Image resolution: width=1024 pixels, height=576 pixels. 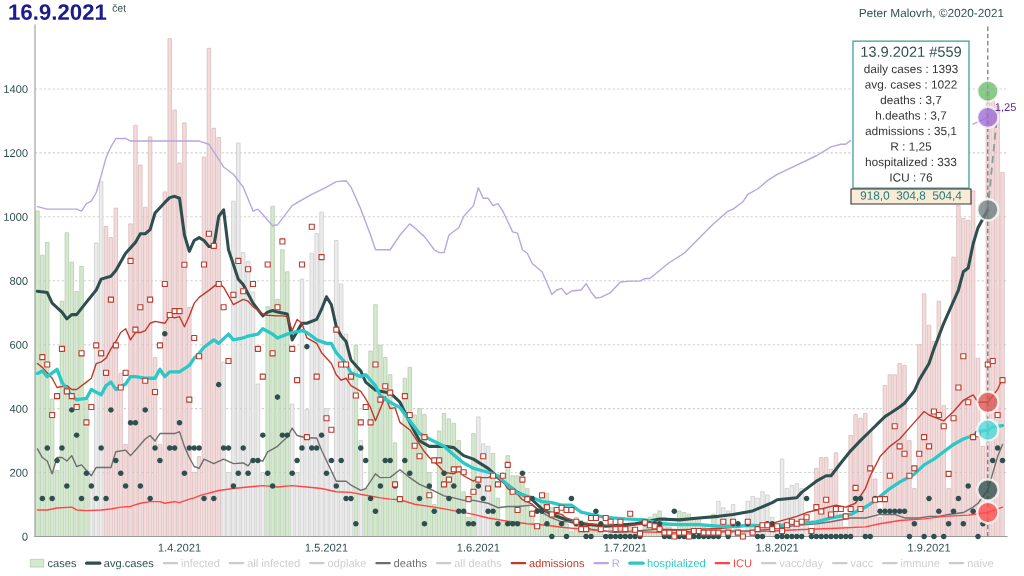 What do you see at coordinates (931, 13) in the screenshot?
I see `text: Peter Malovrh, ©2020-2021` at bounding box center [931, 13].